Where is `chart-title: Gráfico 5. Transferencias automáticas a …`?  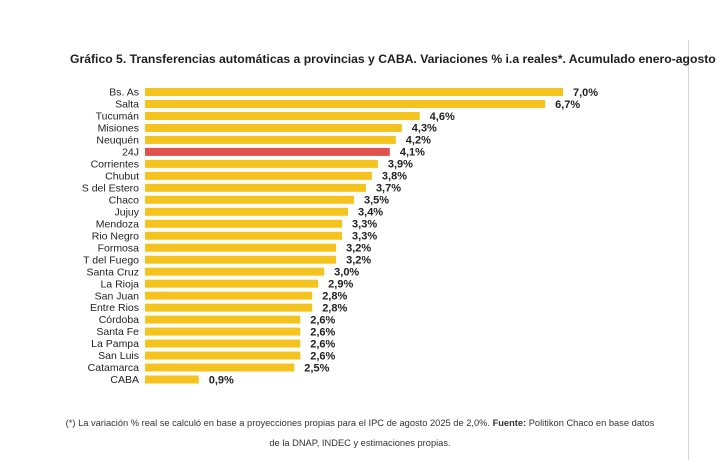
chart-title: Gráfico 5. Transferencias automáticas a … is located at coordinates (393, 59).